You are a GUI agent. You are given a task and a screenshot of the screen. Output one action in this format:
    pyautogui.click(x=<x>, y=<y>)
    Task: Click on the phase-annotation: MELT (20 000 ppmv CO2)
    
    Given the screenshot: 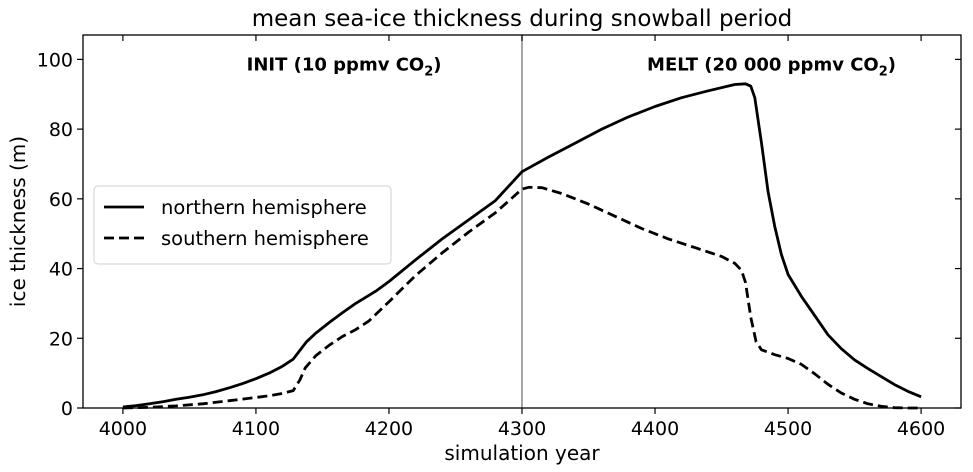 What is the action you would take?
    pyautogui.click(x=771, y=67)
    